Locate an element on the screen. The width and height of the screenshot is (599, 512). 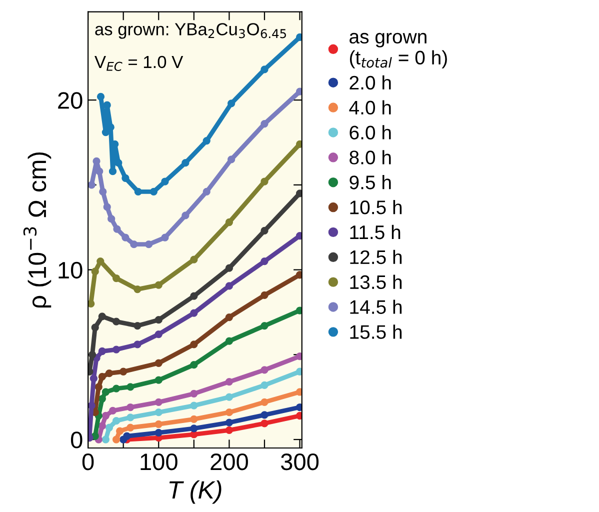
annotation: V$_{EC}$ = 1.0 V is located at coordinates (139, 63).